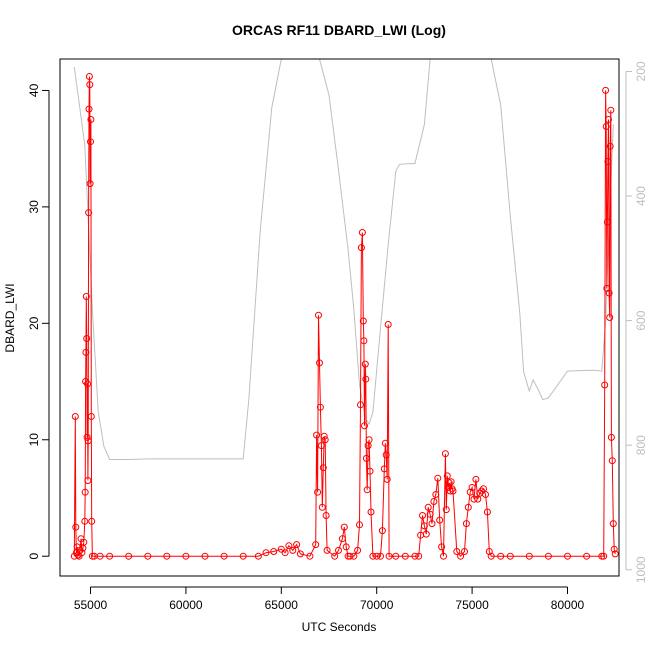  What do you see at coordinates (34, 556) in the screenshot?
I see `y-tick-label: 0` at bounding box center [34, 556].